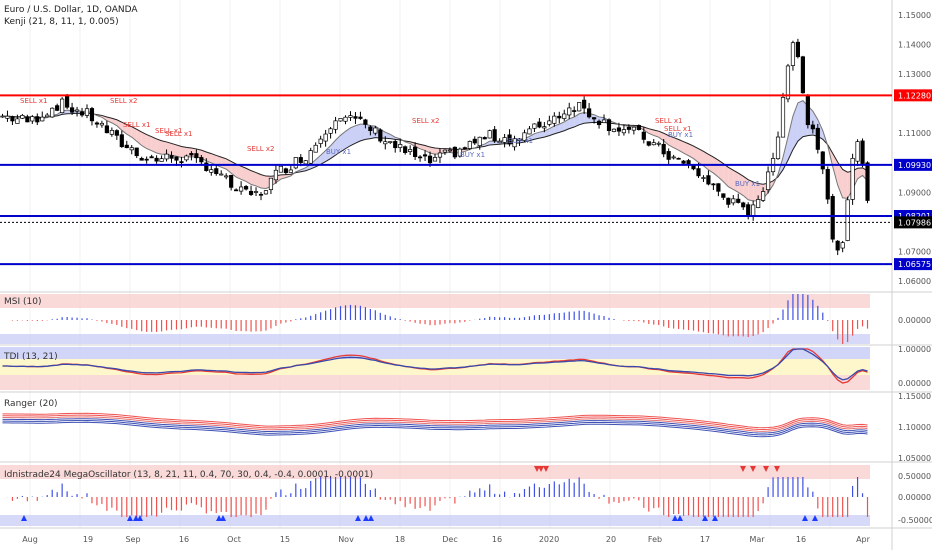 The image size is (932, 554). I want to click on price-tick: 1.15000, so click(914, 15).